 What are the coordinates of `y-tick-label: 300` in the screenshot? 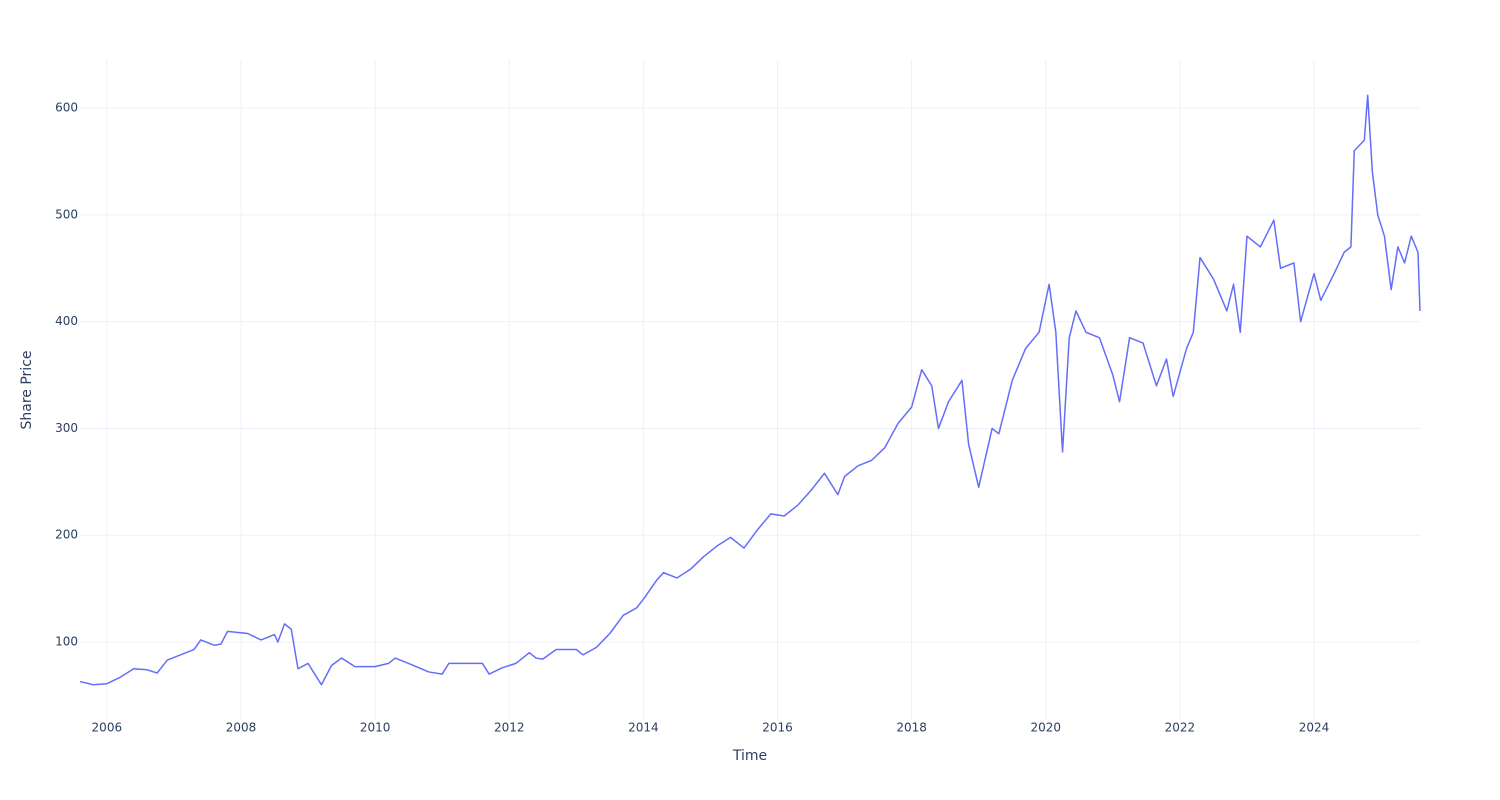 It's located at (66, 428).